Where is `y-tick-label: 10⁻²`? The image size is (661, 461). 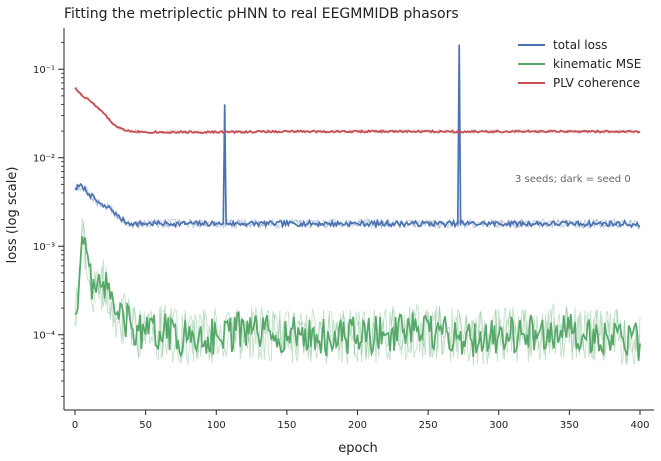
y-tick-label: 10⁻² is located at coordinates (44, 159).